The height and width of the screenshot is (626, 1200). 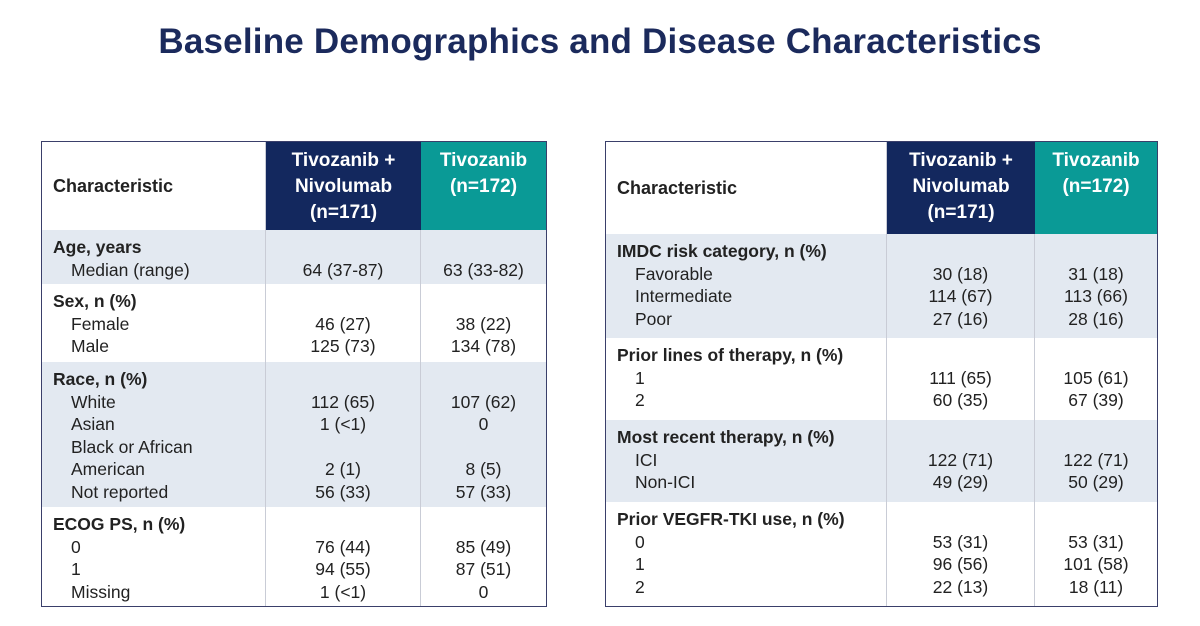 I want to click on section-label-cell: Age, years Median (range), so click(x=154, y=257).